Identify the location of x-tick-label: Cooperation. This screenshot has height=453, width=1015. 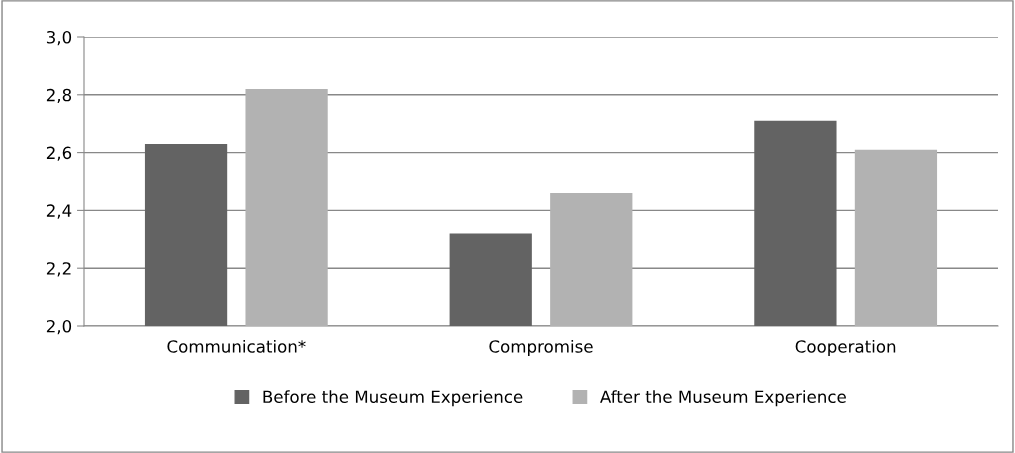
(845, 348).